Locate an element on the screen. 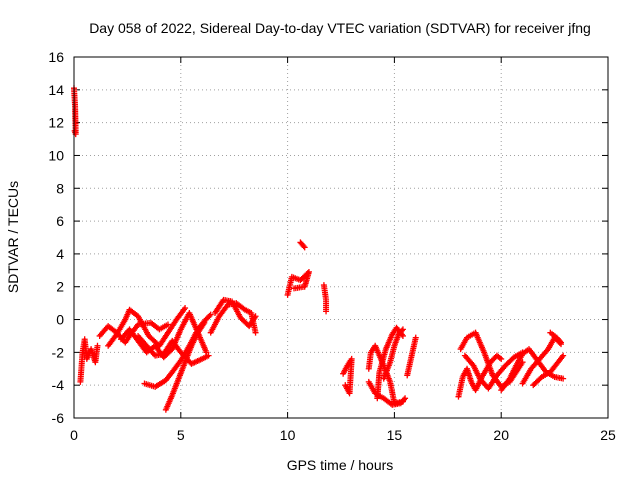  x-tick-label: 10 is located at coordinates (288, 435).